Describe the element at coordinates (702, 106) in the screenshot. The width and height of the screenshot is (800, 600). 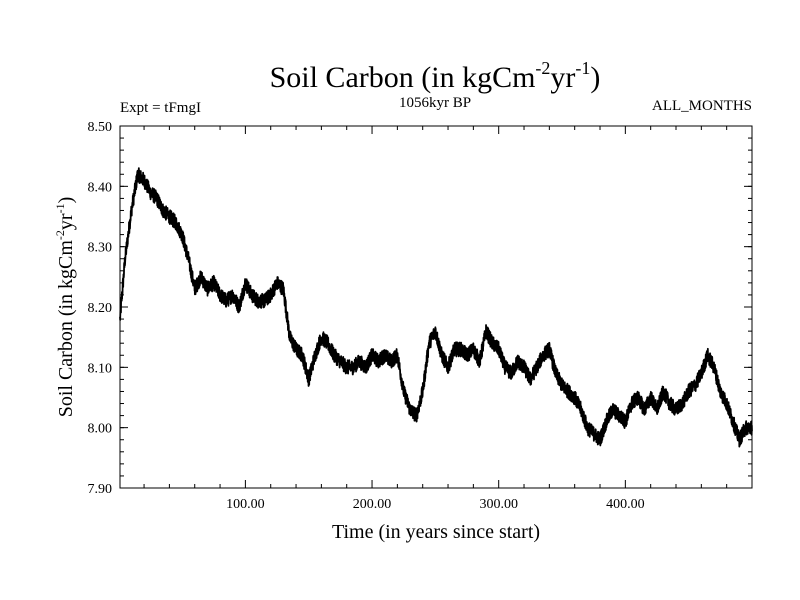
I see `months-label: ALL_MONTHS` at that location.